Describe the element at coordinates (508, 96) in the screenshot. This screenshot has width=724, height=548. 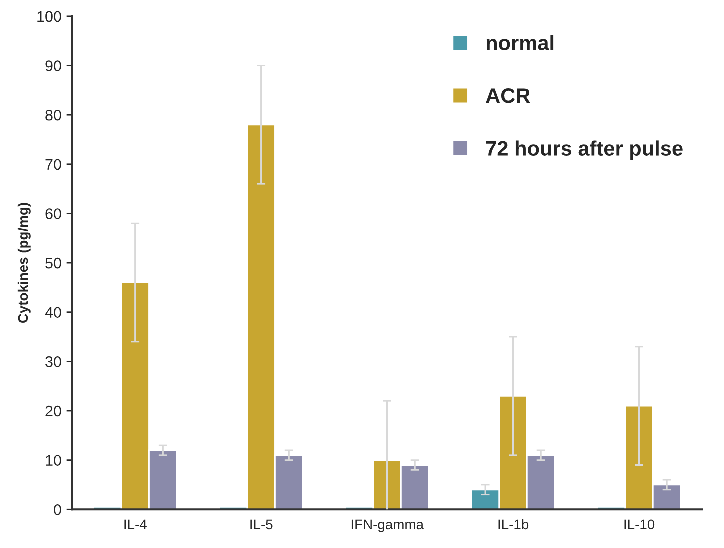
I see `legend-label: ACR` at that location.